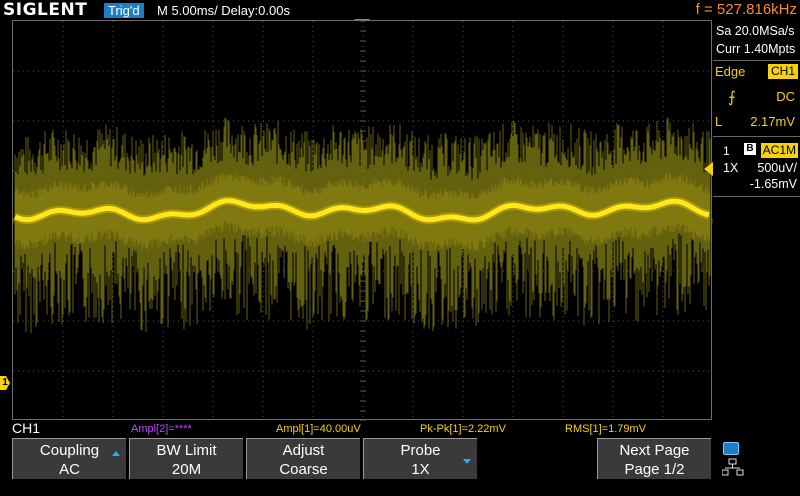  What do you see at coordinates (779, 150) in the screenshot?
I see `channel-coupling: AC1M` at bounding box center [779, 150].